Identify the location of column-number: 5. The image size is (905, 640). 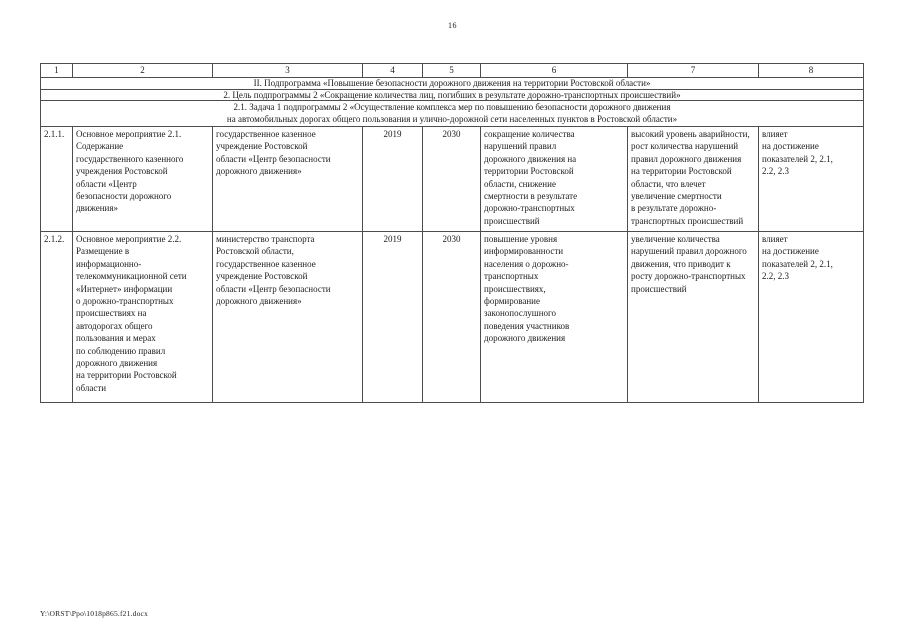
(451, 70).